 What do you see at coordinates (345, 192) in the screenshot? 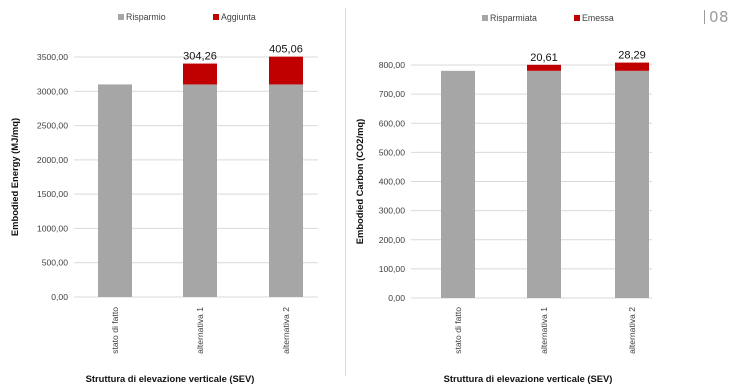
I see `panel-divider` at bounding box center [345, 192].